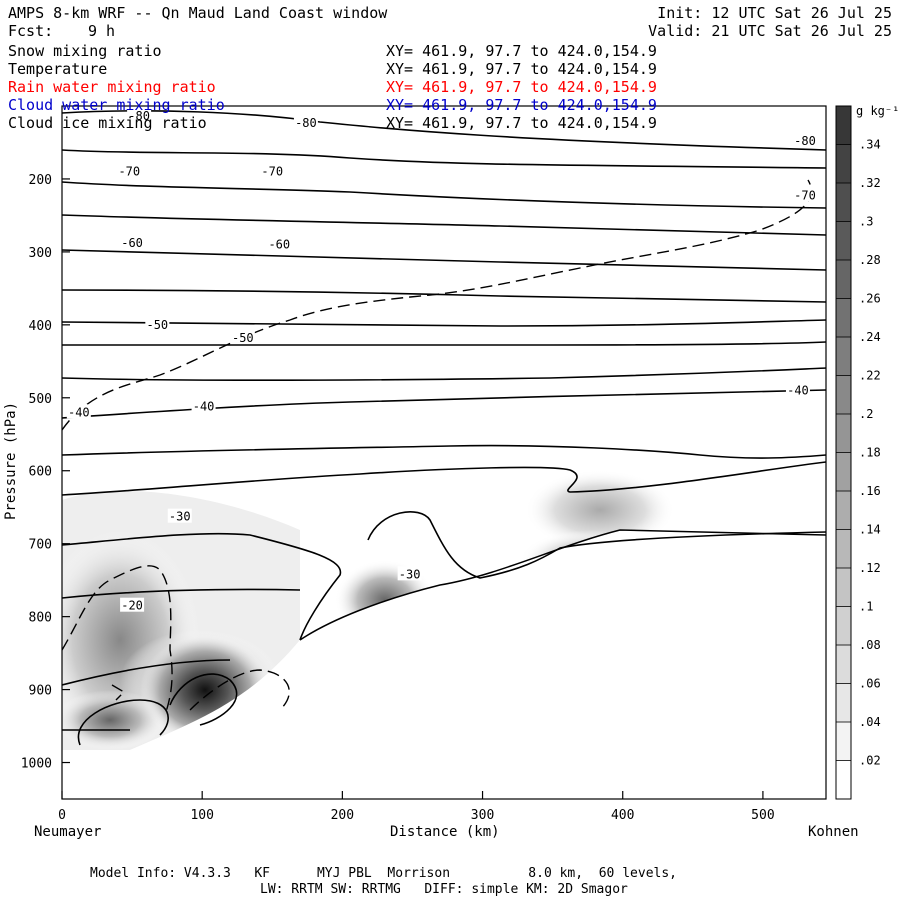 The image size is (900, 900). What do you see at coordinates (870, 260) in the screenshot?
I see `colorbar-tick-label: .28` at bounding box center [870, 260].